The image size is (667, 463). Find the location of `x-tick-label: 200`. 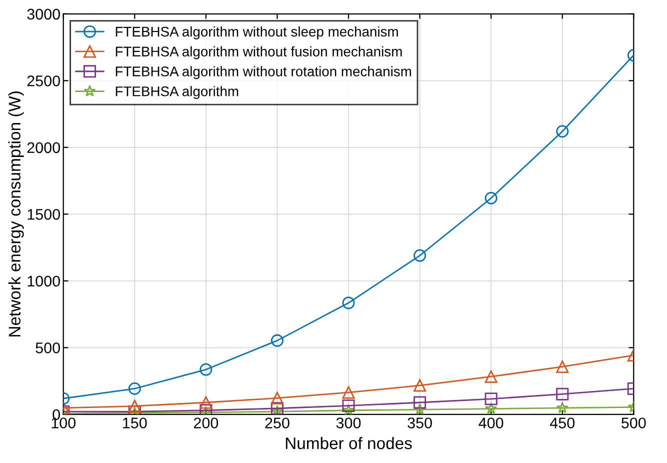

x-tick-label: 200 is located at coordinates (206, 423).